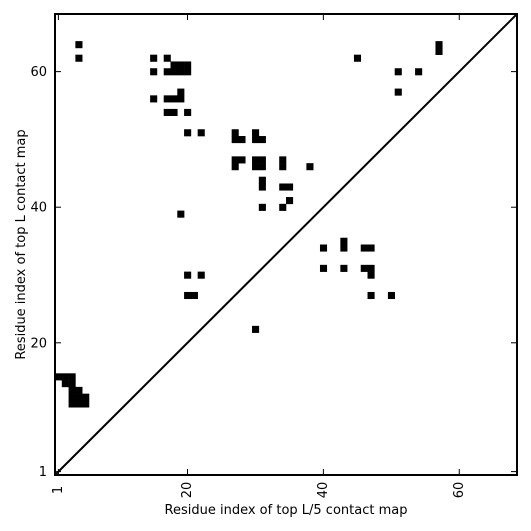  What do you see at coordinates (38, 208) in the screenshot?
I see `y-tick-label: 40` at bounding box center [38, 208].